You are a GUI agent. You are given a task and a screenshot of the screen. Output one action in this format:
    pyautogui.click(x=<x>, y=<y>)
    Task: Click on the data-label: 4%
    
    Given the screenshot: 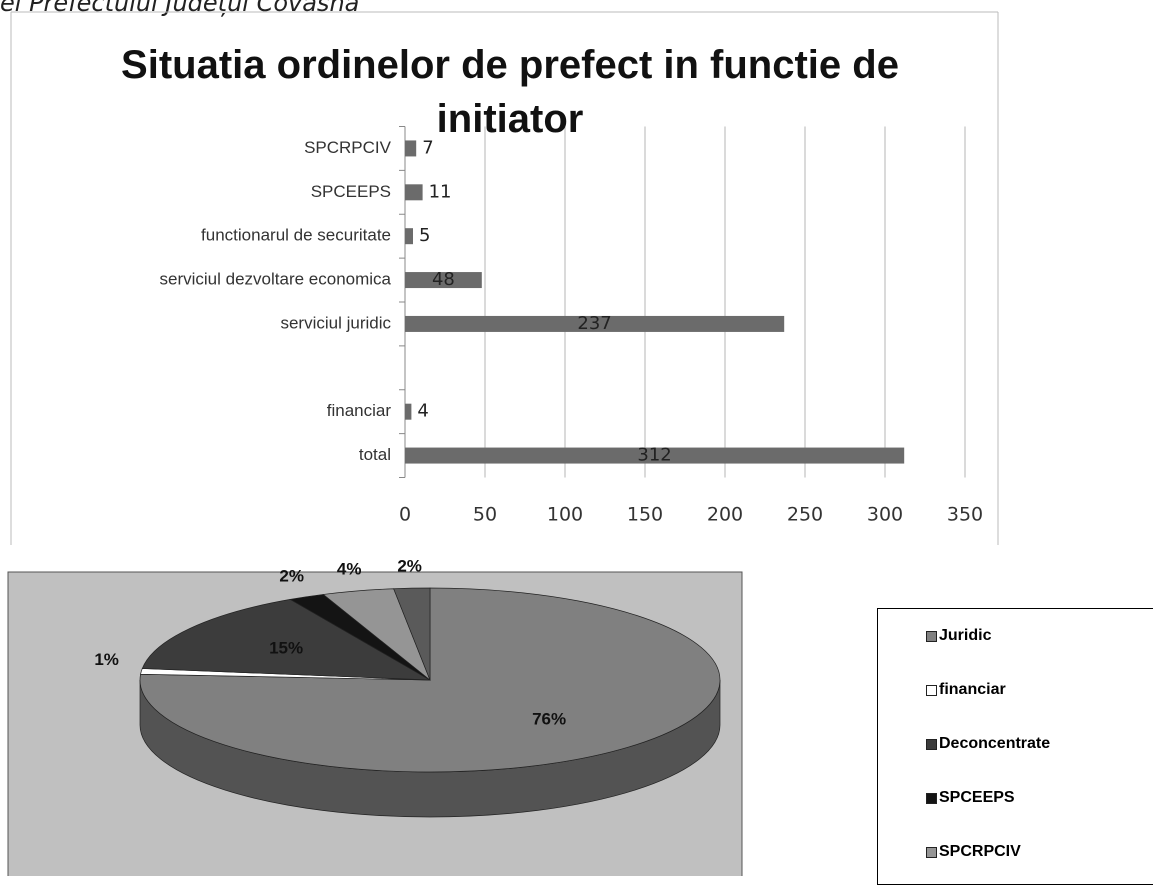 What is the action you would take?
    pyautogui.click(x=349, y=569)
    